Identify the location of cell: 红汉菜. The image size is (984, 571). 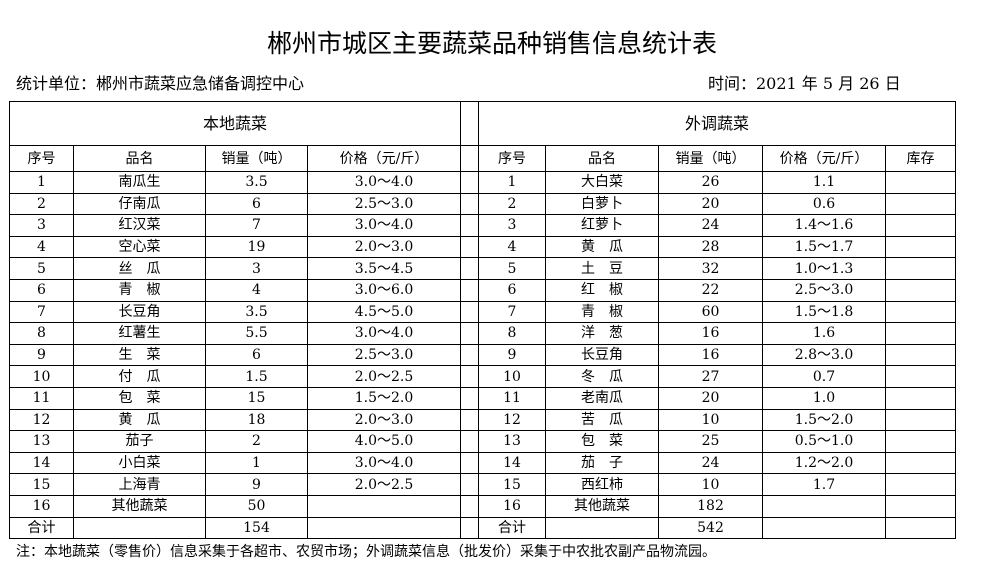
(139, 225).